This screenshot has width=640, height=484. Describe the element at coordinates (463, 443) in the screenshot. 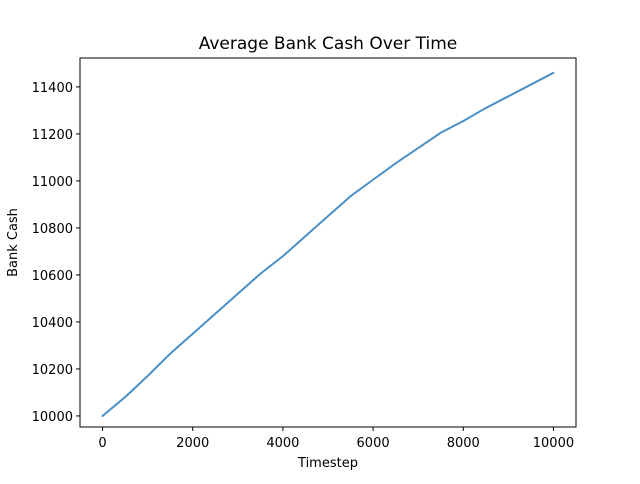

I see `x-tick-label: 8000` at that location.